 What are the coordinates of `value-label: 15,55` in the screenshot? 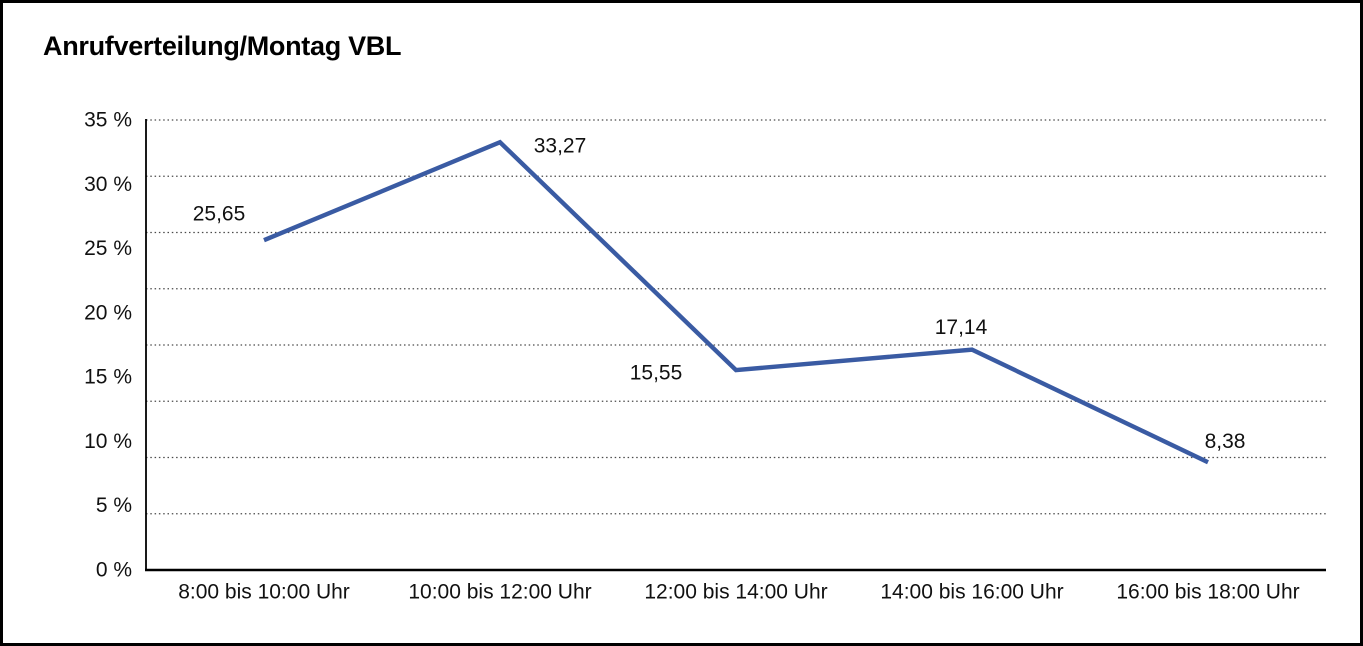 It's located at (656, 373).